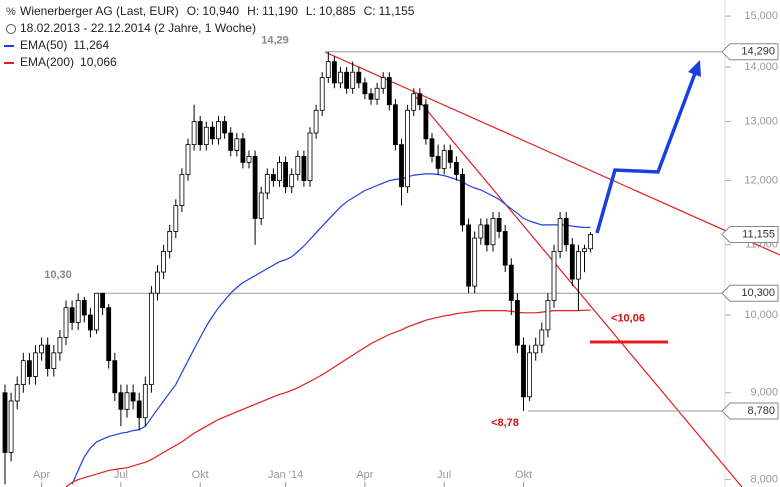 The width and height of the screenshot is (780, 487). What do you see at coordinates (11, 12) in the screenshot?
I see `icon: %` at bounding box center [11, 12].